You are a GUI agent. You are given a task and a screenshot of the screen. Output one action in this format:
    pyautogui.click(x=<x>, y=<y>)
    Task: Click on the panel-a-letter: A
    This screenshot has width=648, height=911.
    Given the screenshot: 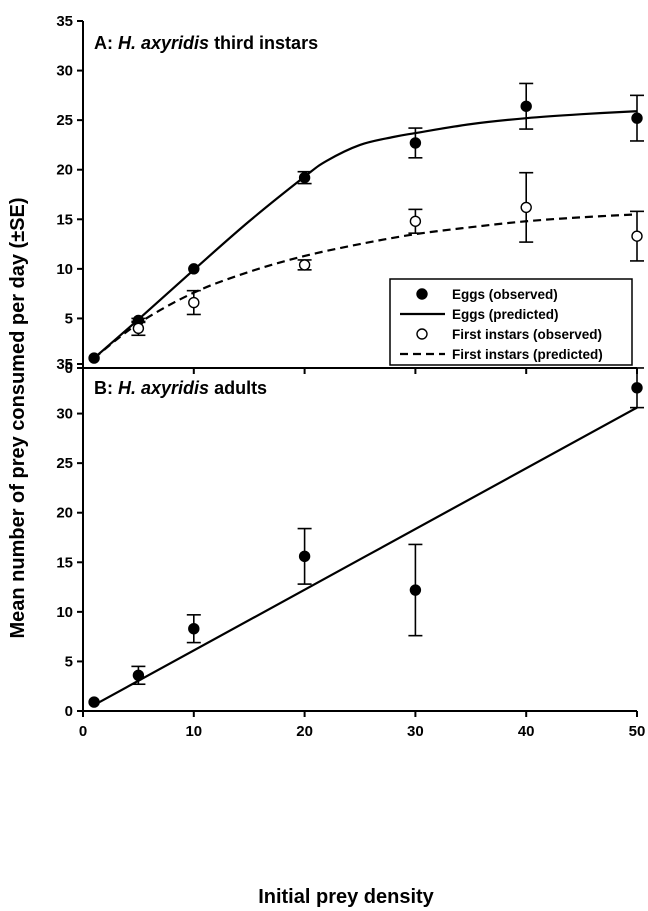 What is the action you would take?
    pyautogui.click(x=100, y=43)
    